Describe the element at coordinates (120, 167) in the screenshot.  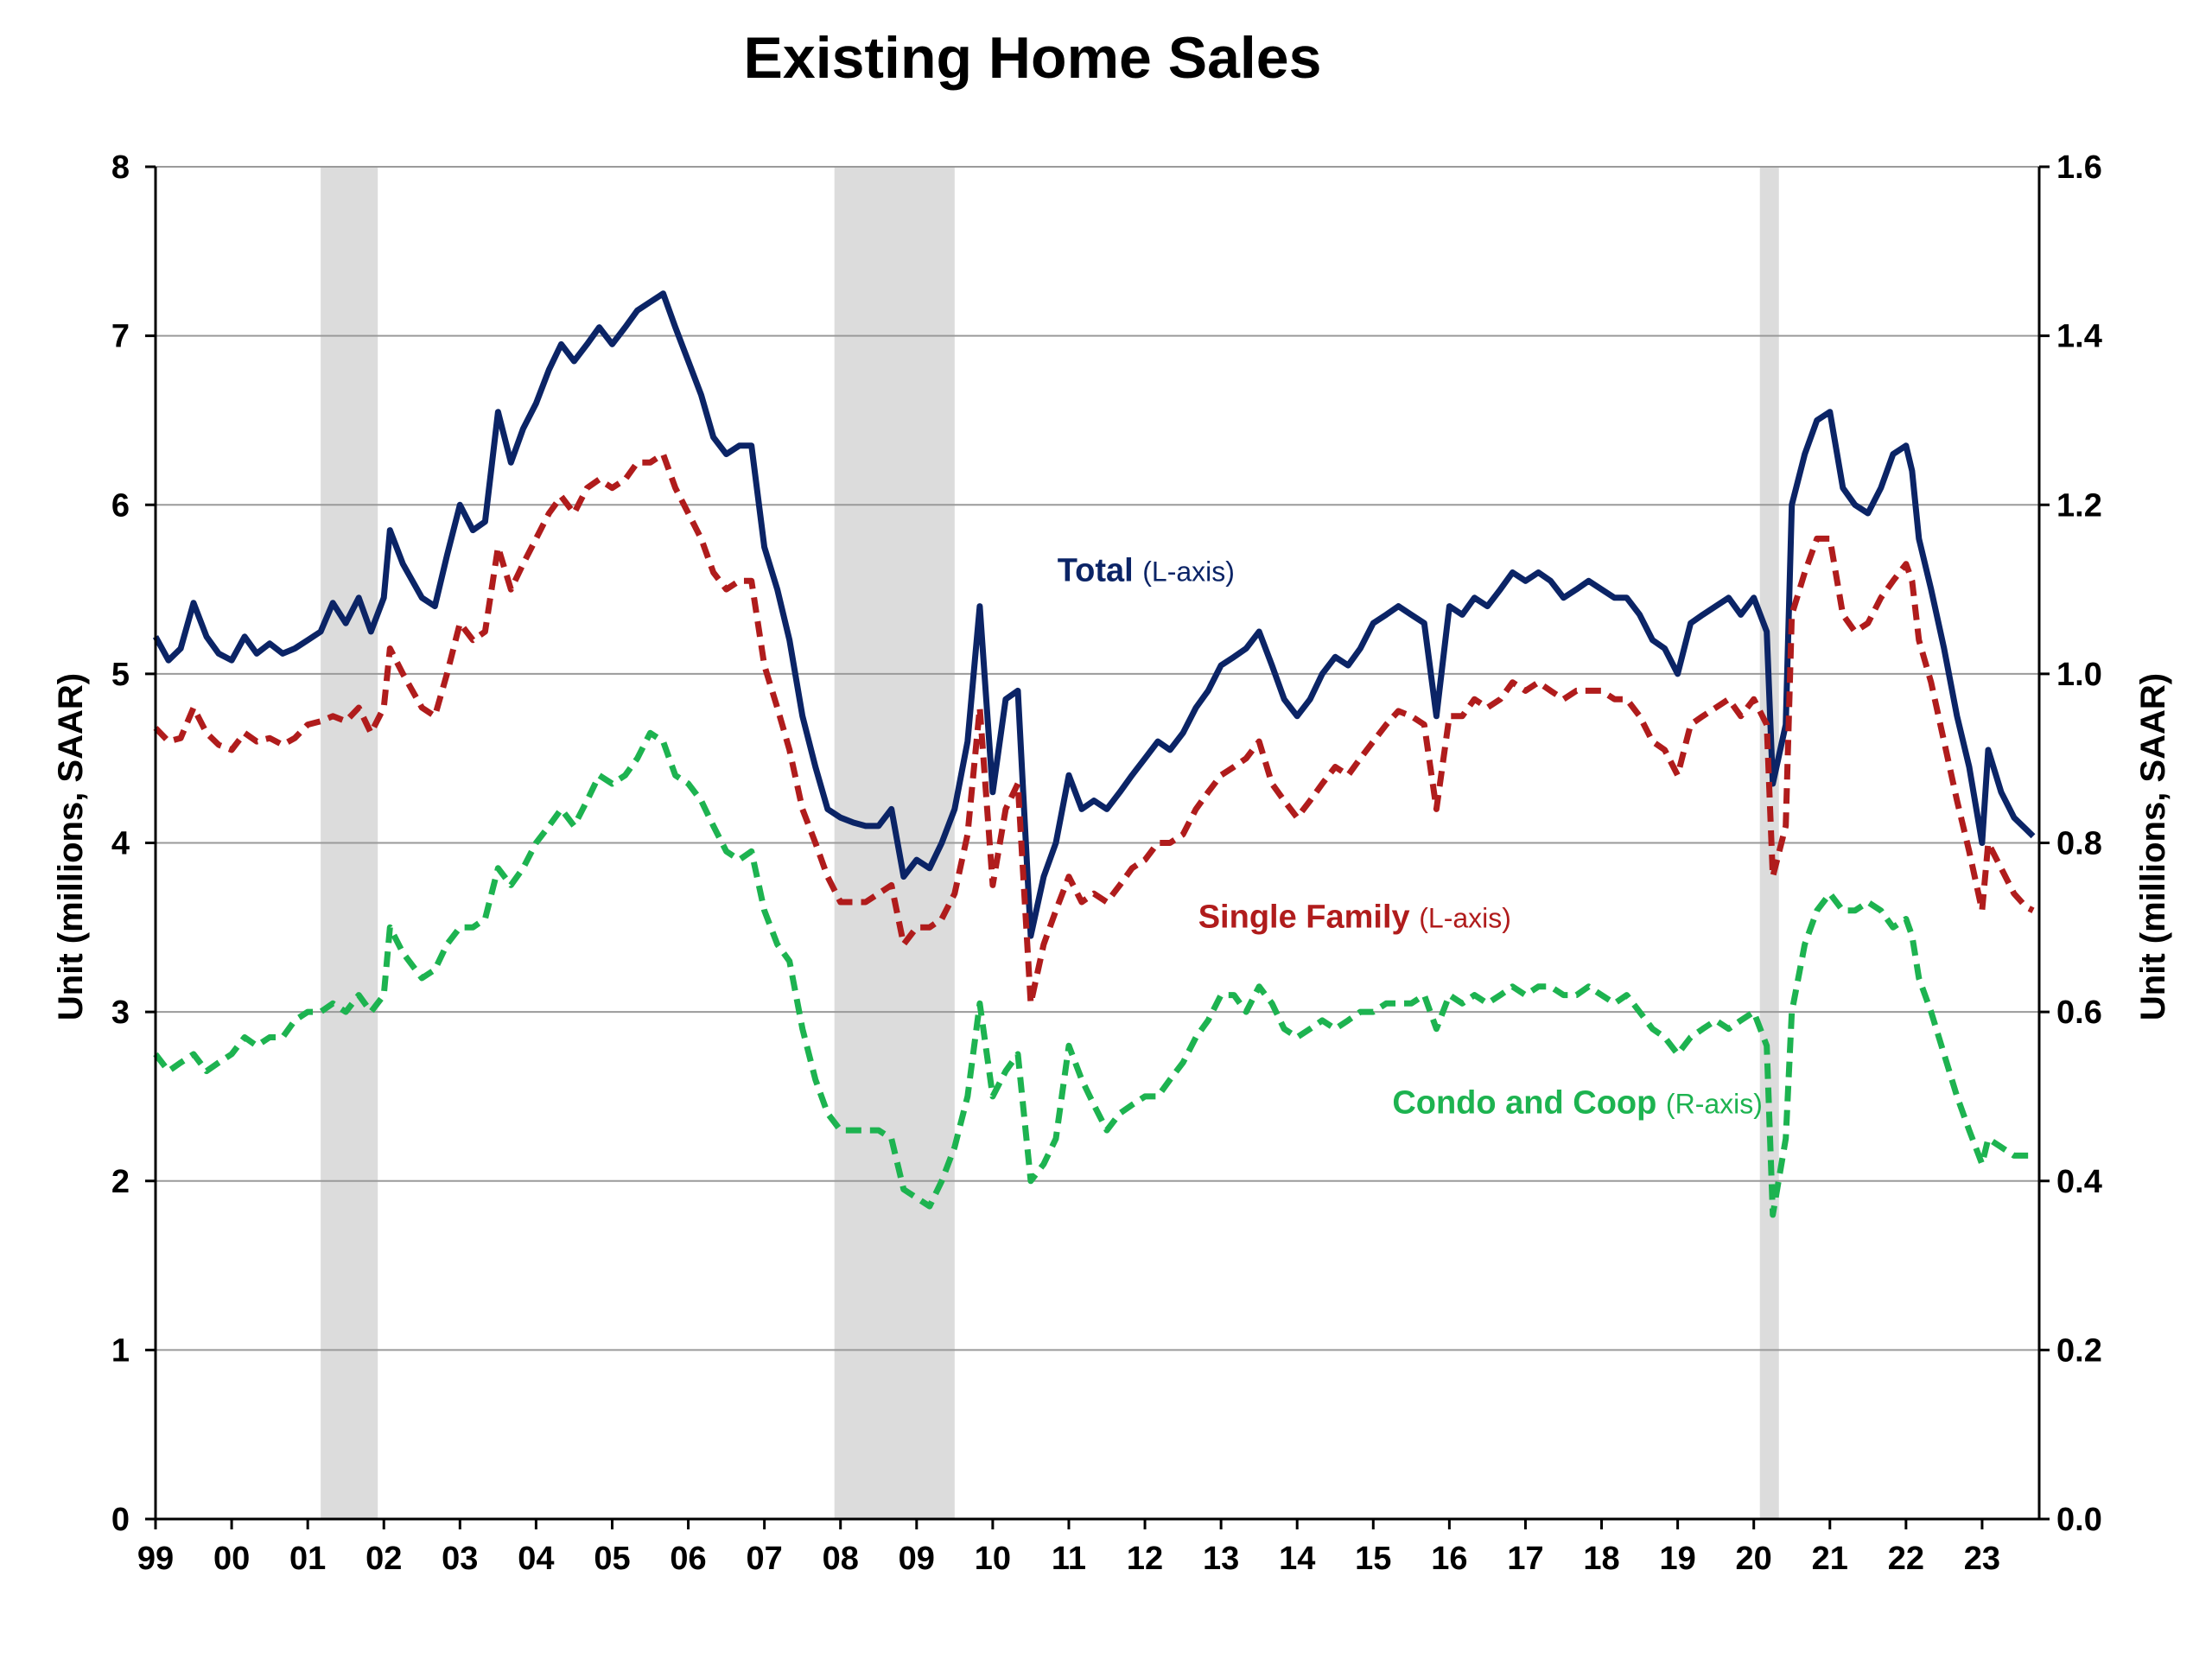
I see `y-tick-left-label: 8` at that location.